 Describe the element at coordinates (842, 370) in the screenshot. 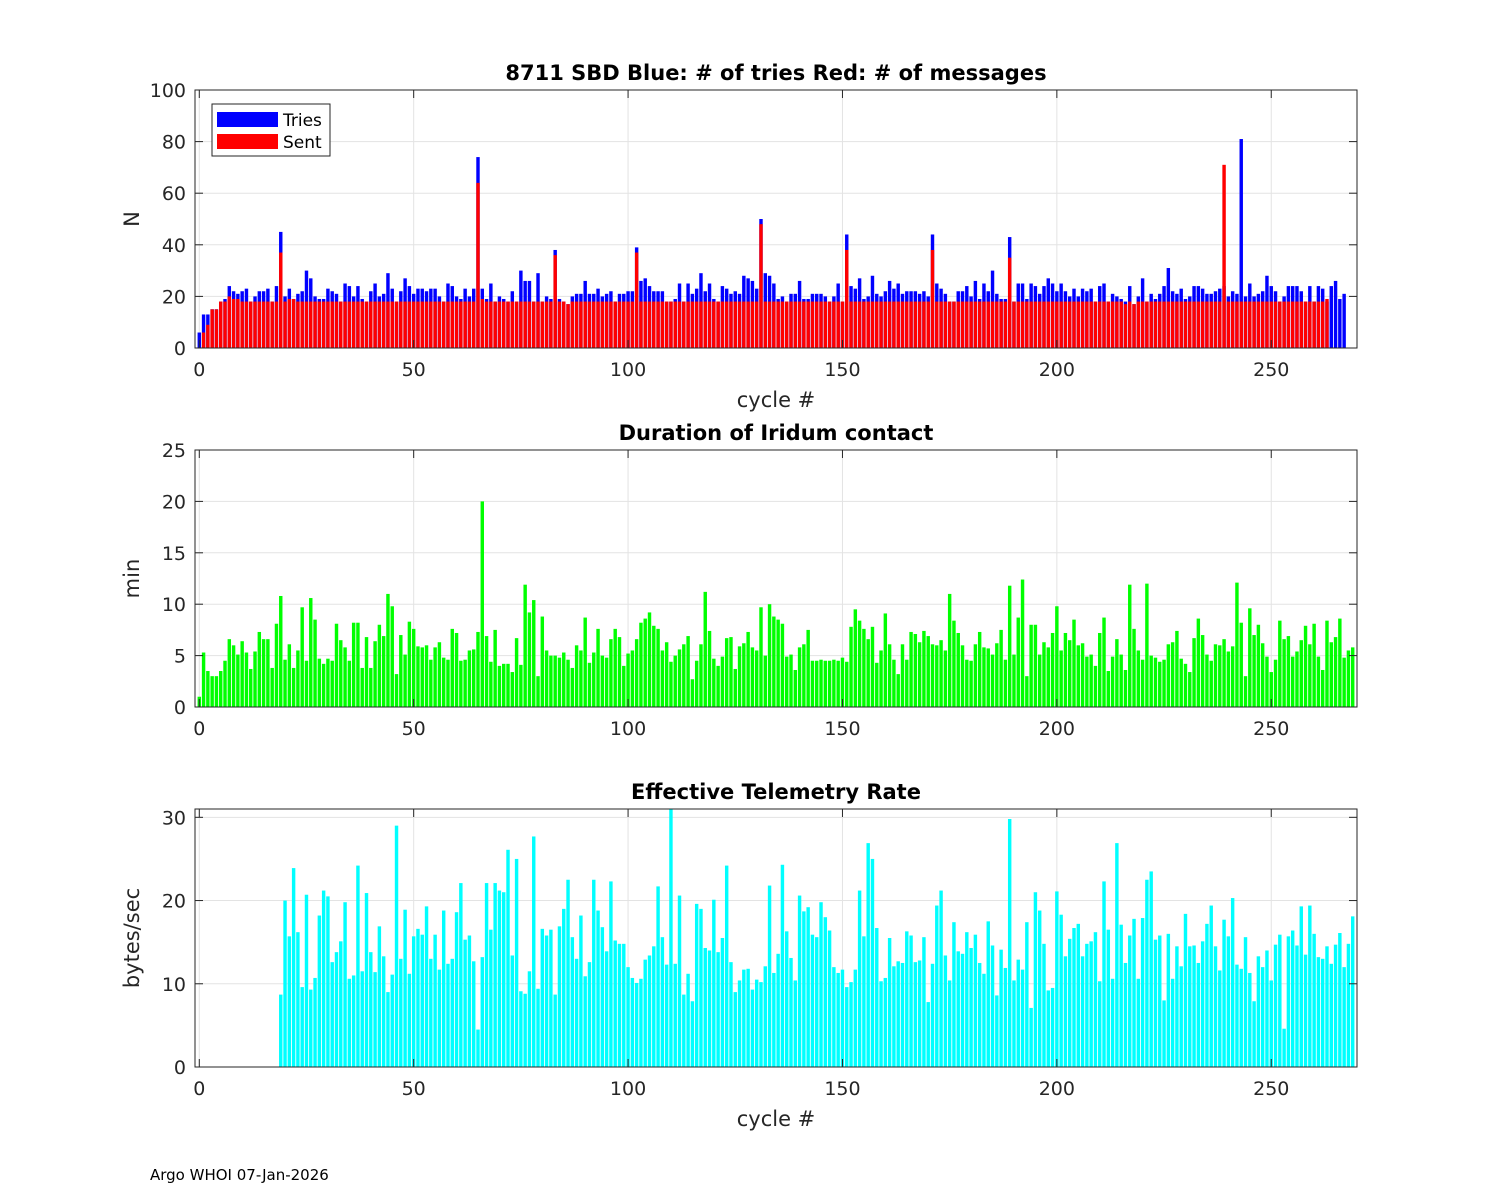

I see `x-tick-label: 150` at that location.